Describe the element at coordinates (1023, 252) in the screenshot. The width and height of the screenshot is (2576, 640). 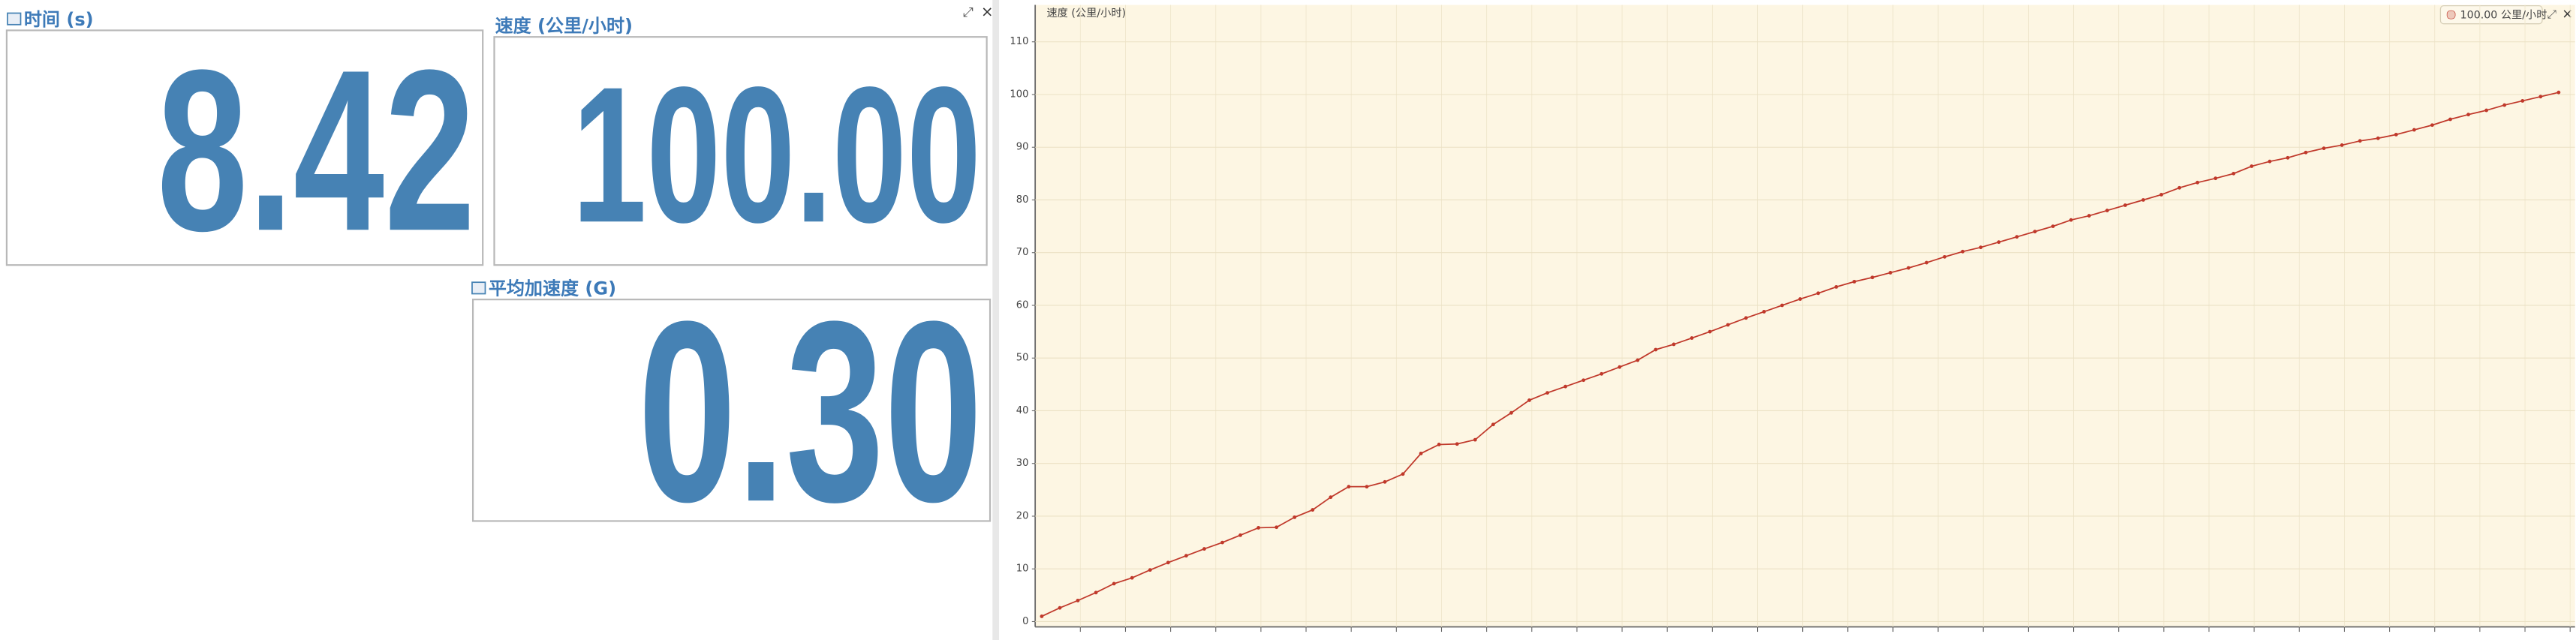
I see `y-tick-label: 70` at that location.